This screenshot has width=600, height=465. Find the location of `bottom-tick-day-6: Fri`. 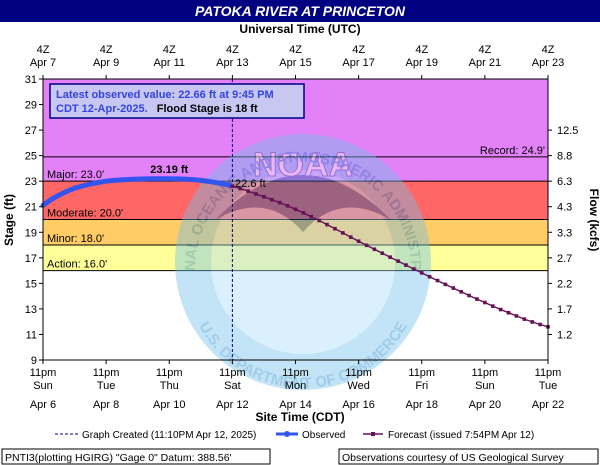

bottom-tick-day-6: Fri is located at coordinates (421, 386).